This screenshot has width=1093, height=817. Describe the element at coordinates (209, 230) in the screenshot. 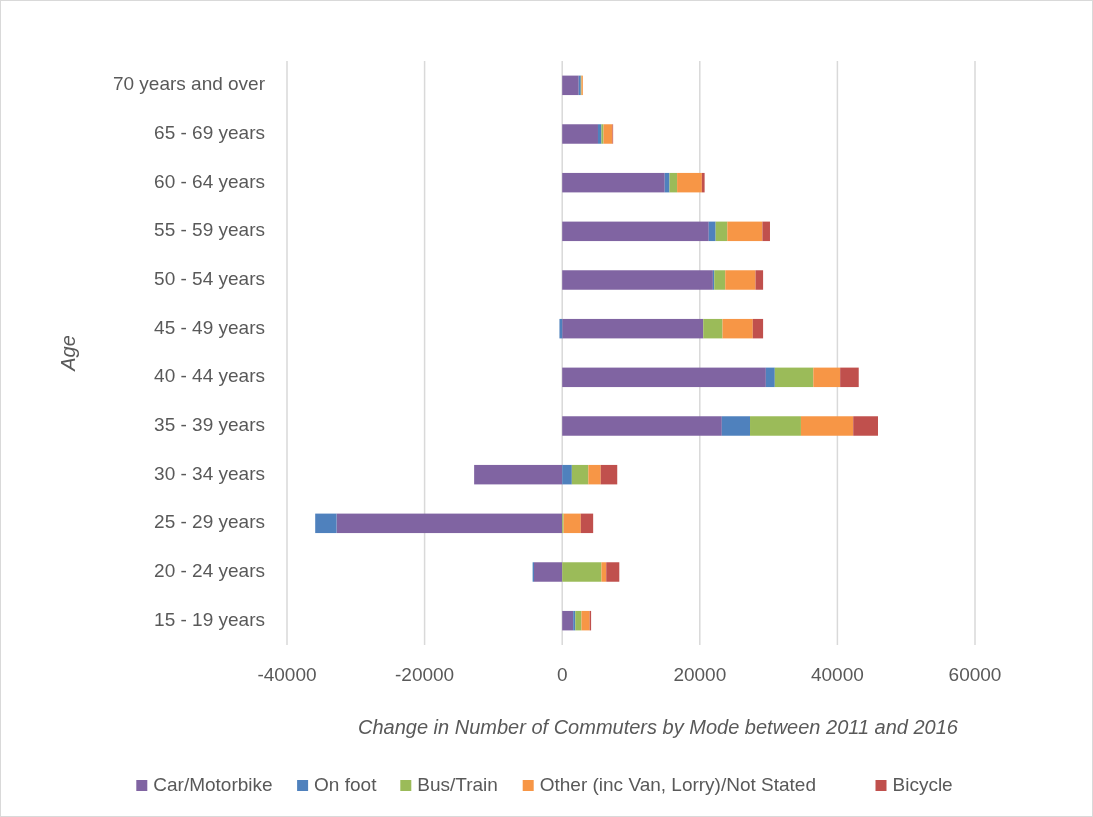

I see `y-tick-label: 55 - 59 years` at that location.